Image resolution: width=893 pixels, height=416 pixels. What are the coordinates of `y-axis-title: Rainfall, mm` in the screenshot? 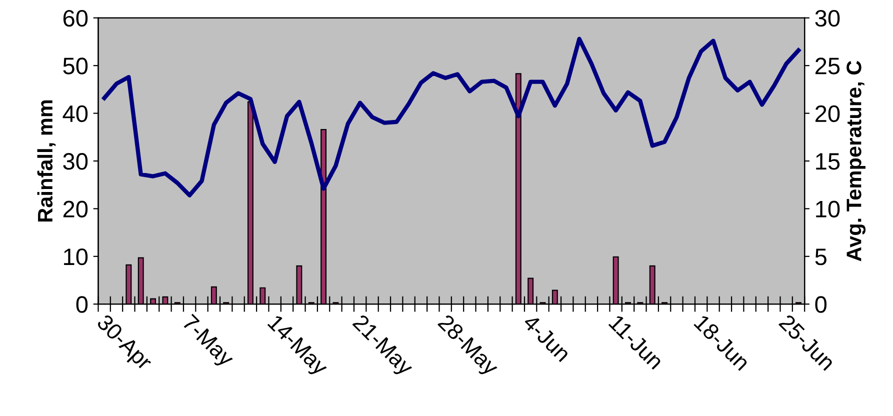 It's located at (46, 161).